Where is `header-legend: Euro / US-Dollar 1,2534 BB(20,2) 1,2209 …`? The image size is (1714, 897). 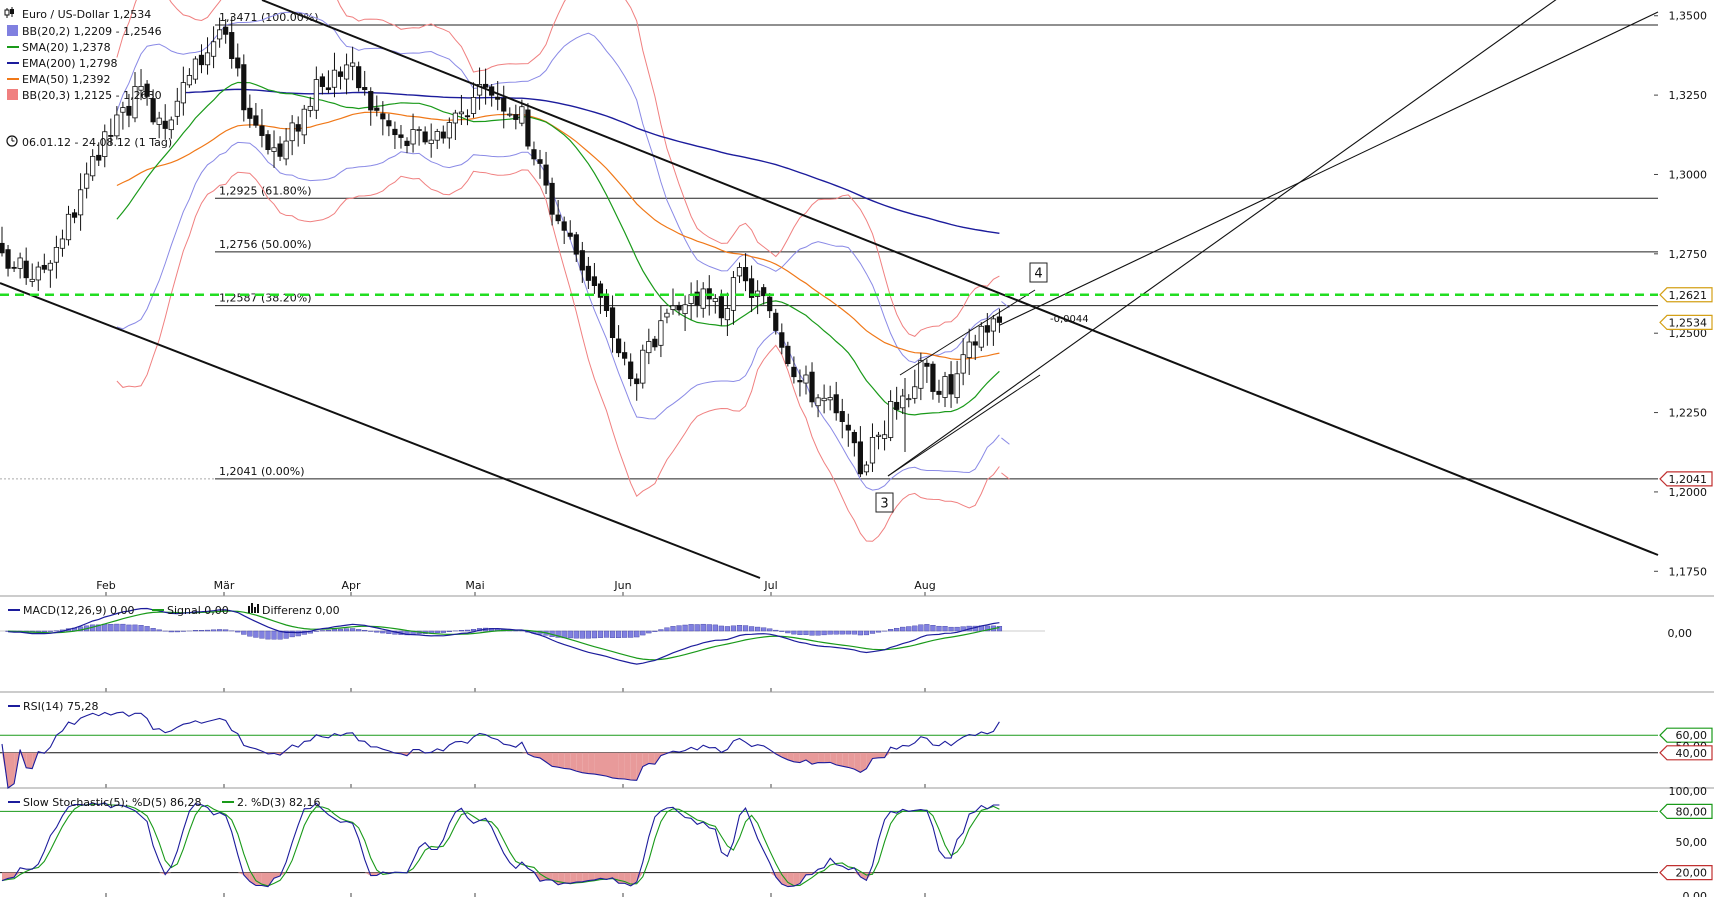 header-legend: Euro / US-Dollar 1,2534 BB(20,2) 1,2209 … is located at coordinates (88, 78).